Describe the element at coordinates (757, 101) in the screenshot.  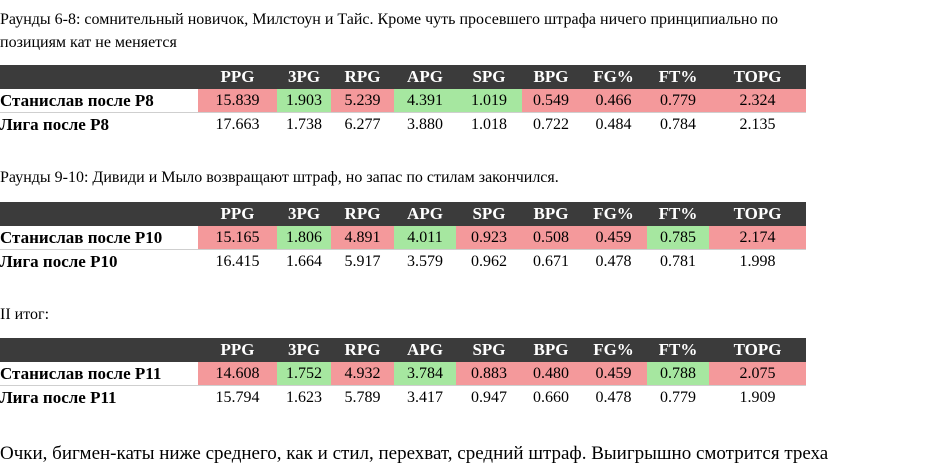
I see `player-stat-cell: 2.324` at that location.